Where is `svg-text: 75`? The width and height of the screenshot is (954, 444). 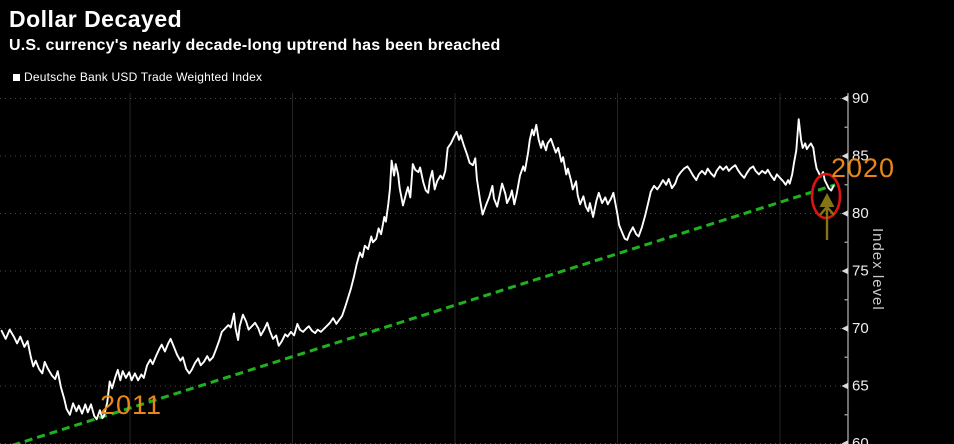
svg-text: 75 is located at coordinates (860, 271).